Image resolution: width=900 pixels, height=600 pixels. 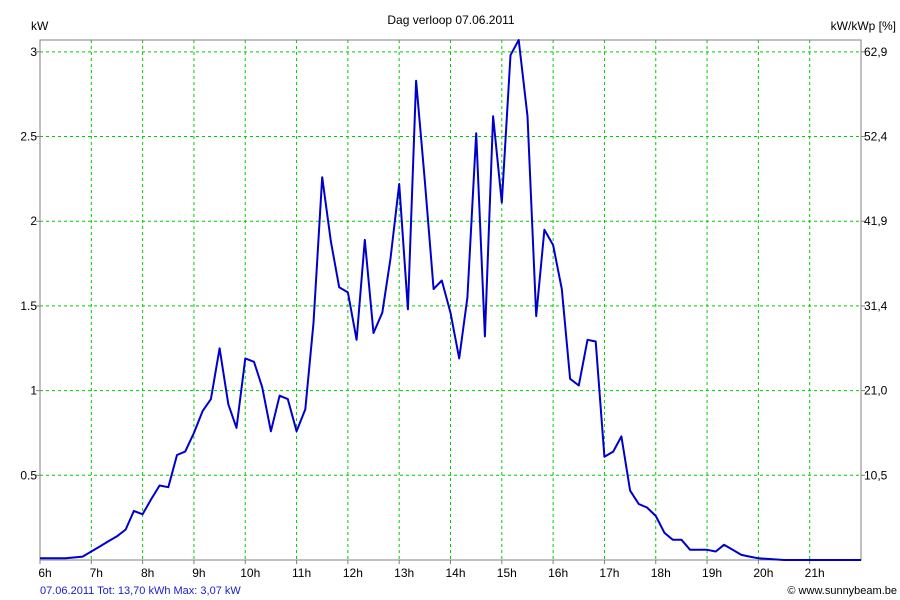 I want to click on x-tick-label: 8h, so click(x=147, y=573).